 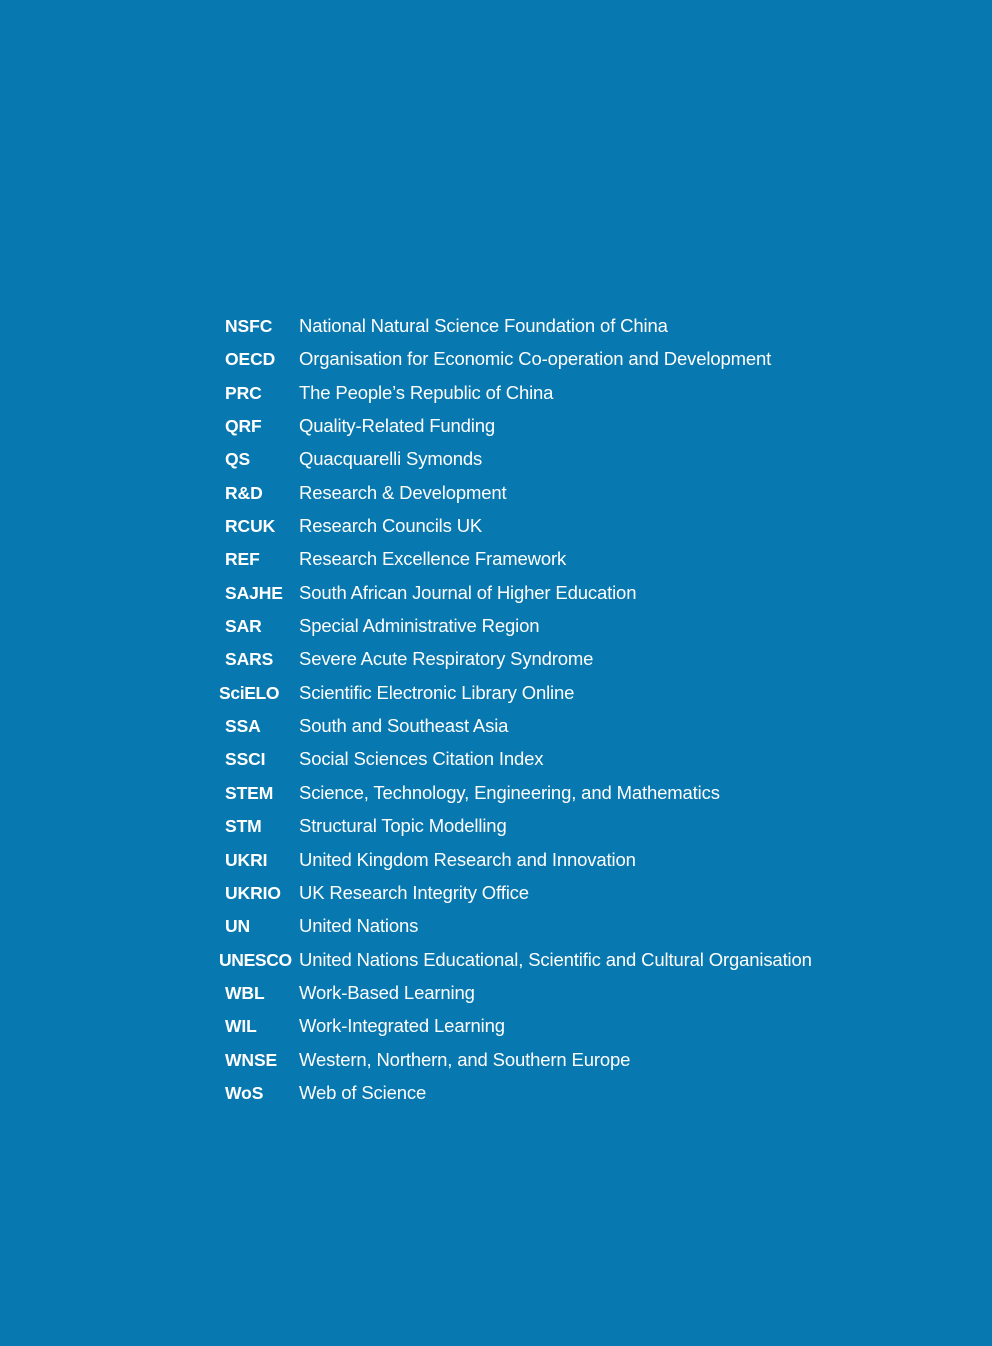 I want to click on glossary-row: PRC The People’s Republic of China, so click(x=569, y=398).